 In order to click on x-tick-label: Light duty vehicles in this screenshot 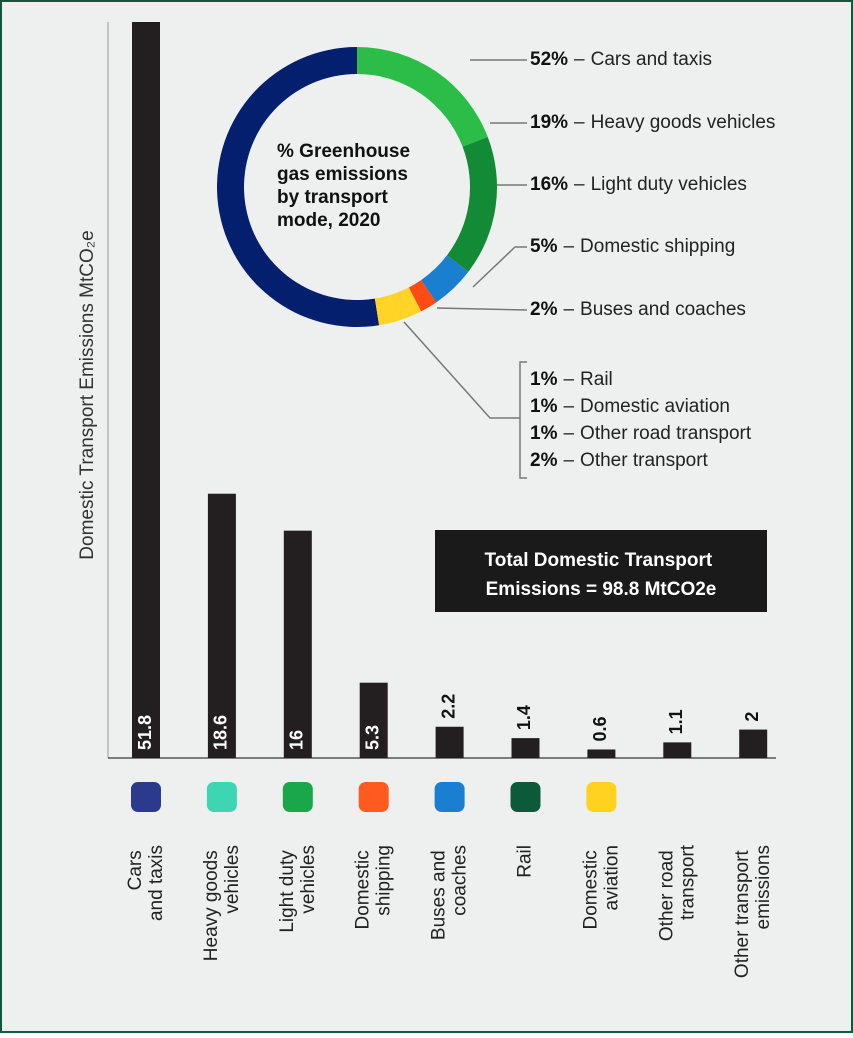, I will do `click(298, 889)`.